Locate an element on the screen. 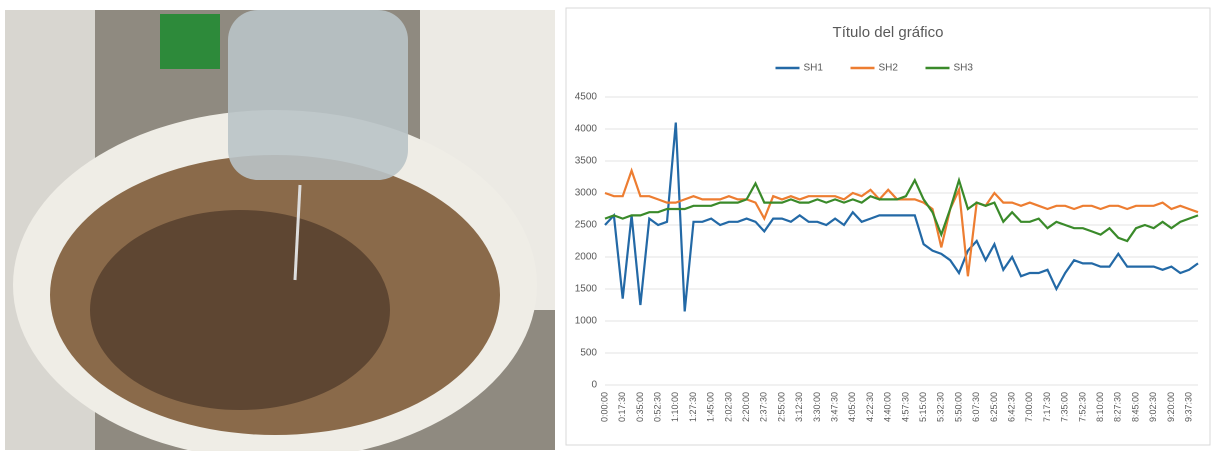  legend-label: SH3 is located at coordinates (964, 68).